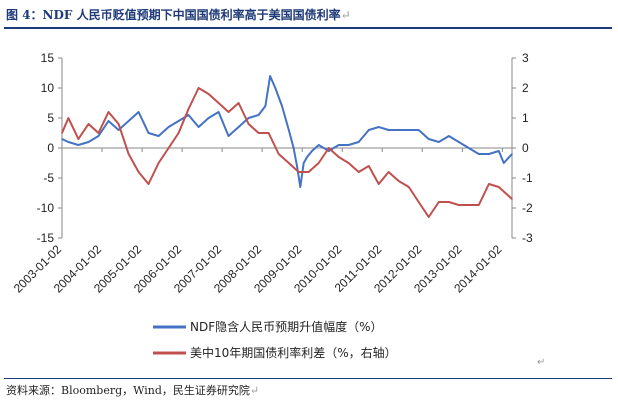 This screenshot has width=618, height=401. I want to click on figure-title: 图 4：NDF 人民币贬值预期下中国国债利率高于美国国债利率↵, so click(178, 14).